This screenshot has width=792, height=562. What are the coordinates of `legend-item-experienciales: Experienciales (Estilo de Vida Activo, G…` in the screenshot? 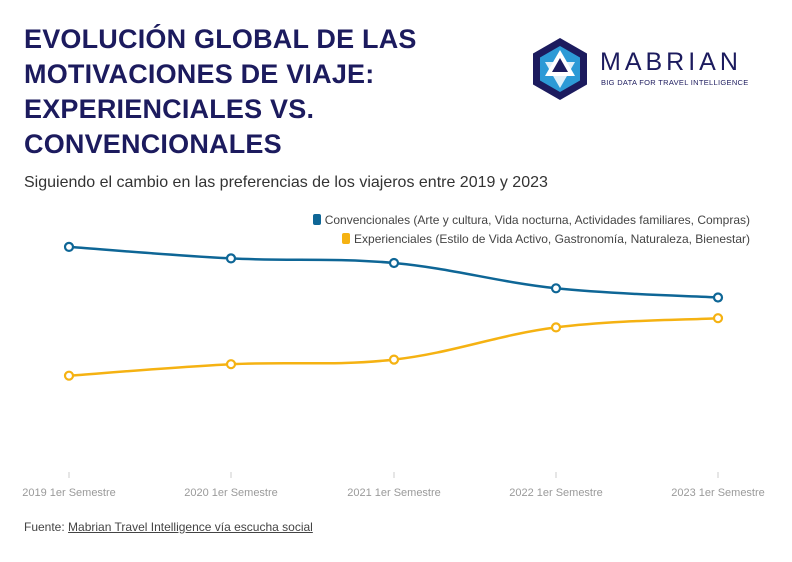 It's located at (531, 238).